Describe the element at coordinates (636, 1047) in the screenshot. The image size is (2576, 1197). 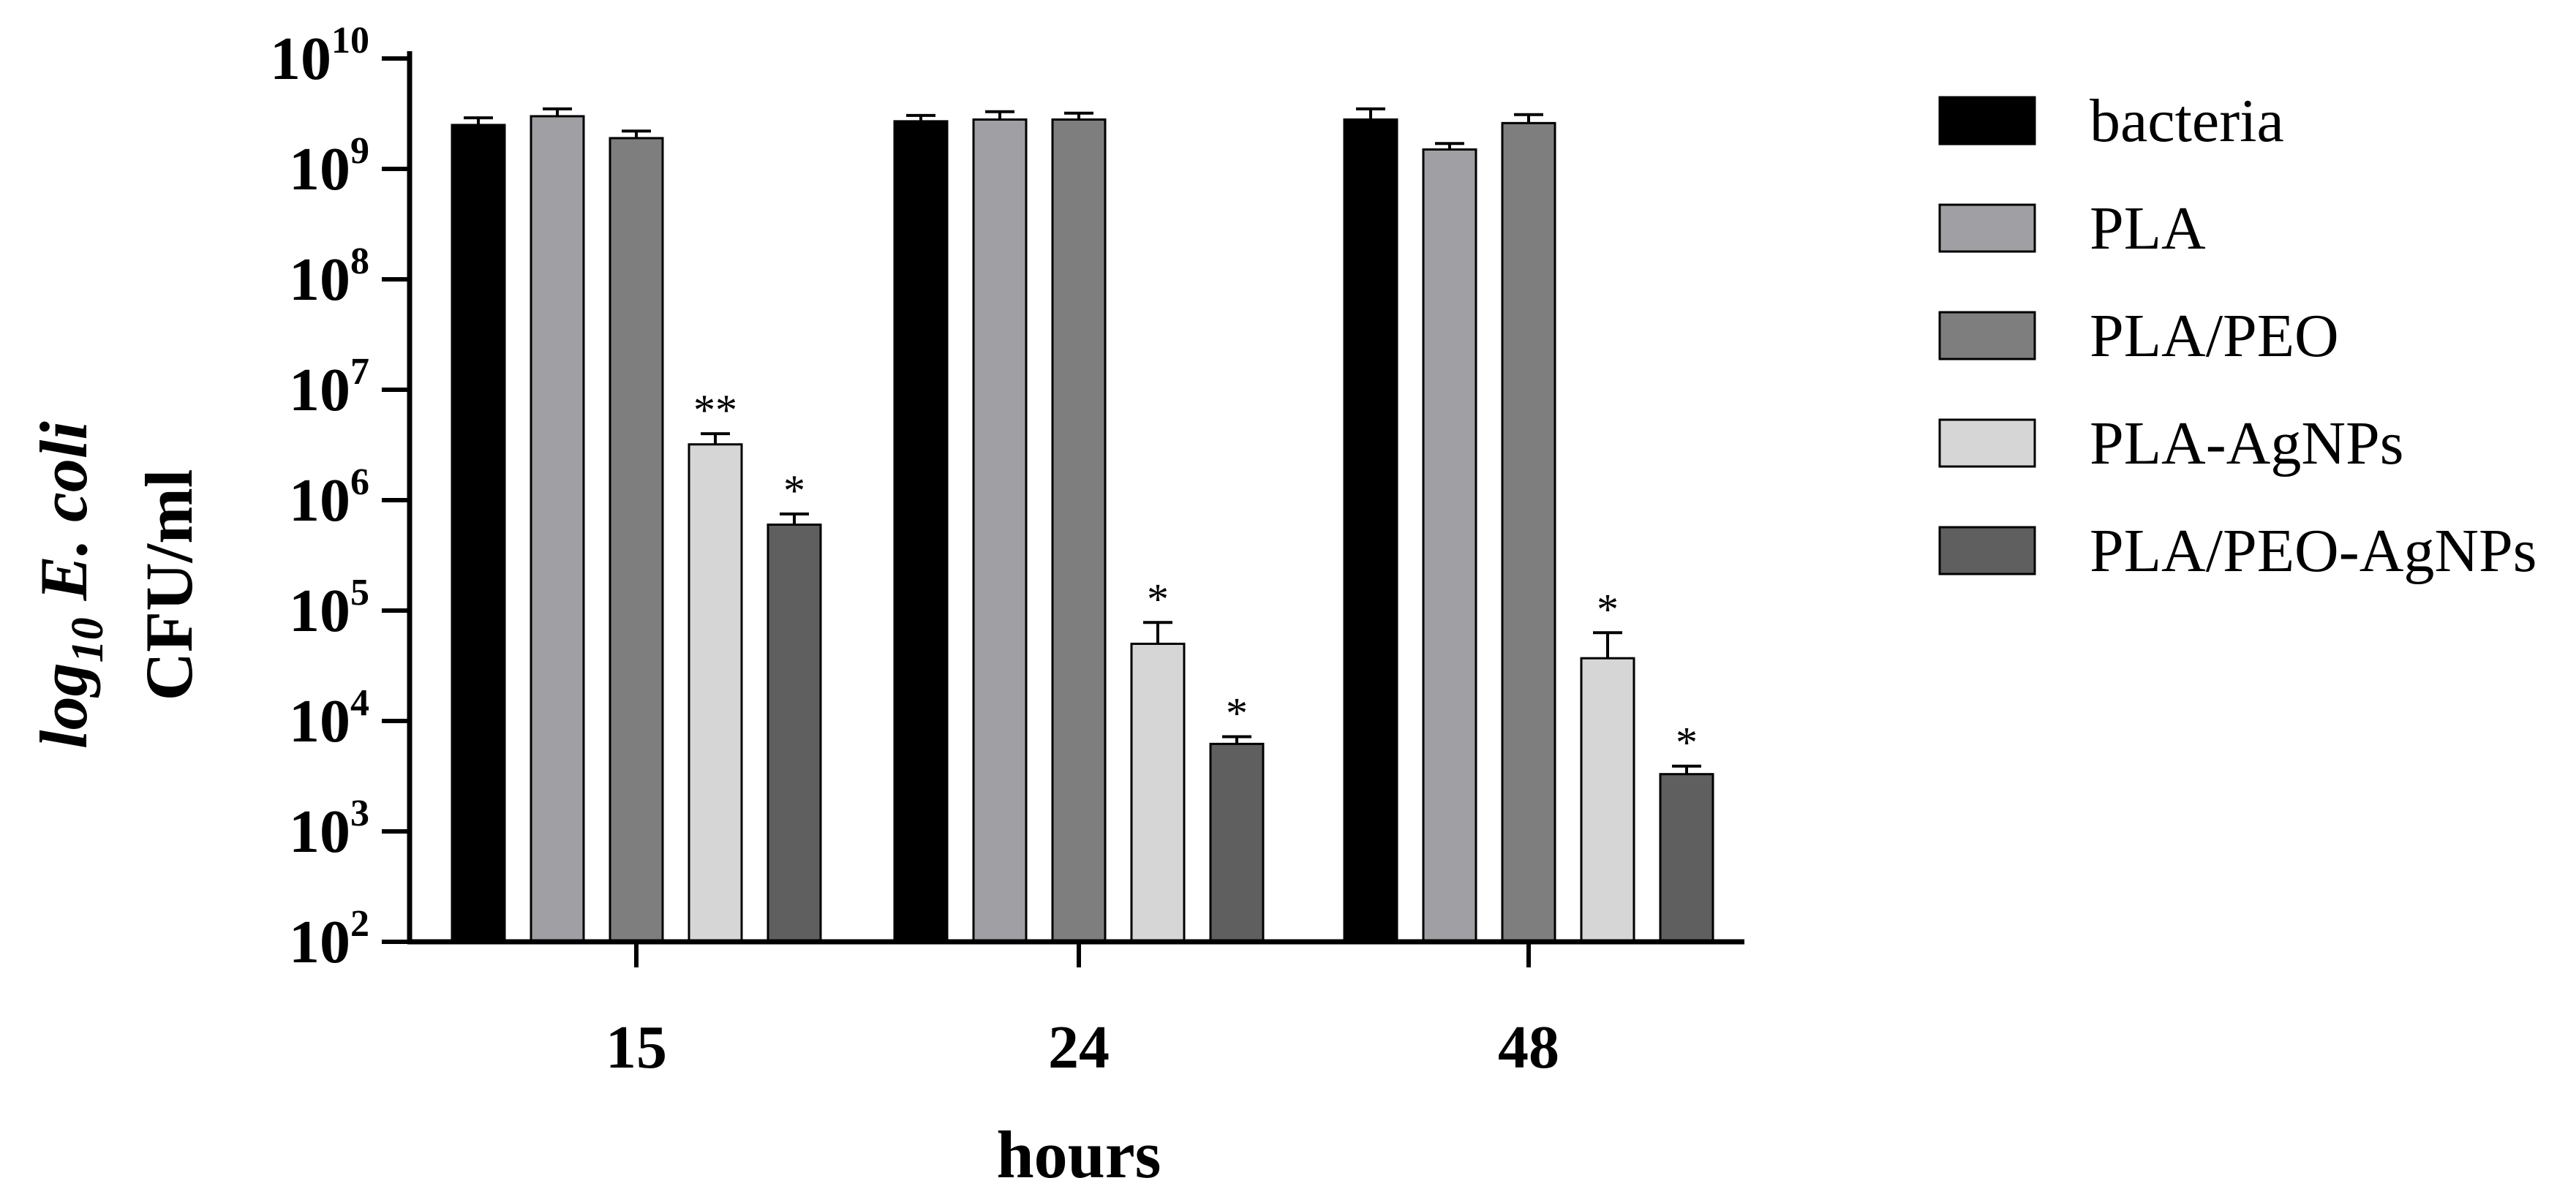
I see `x-tick-label: 15` at that location.